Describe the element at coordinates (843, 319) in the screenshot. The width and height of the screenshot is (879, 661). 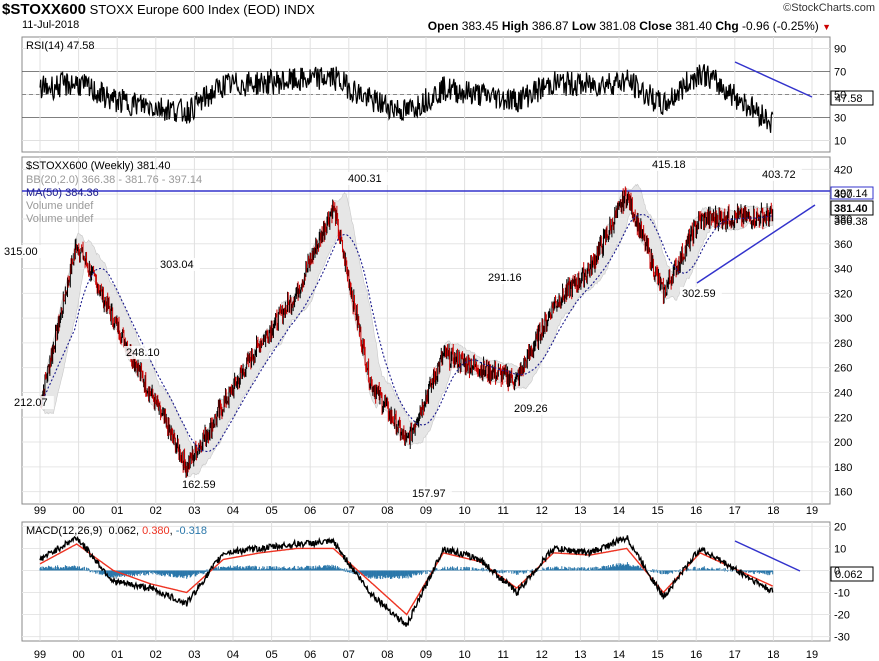
I see `price-tick-label: 300` at that location.